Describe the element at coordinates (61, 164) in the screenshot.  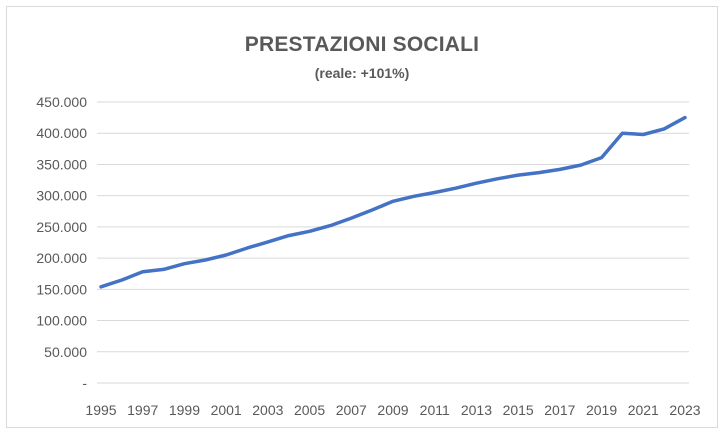
I see `y-tick-label: 350.000` at that location.